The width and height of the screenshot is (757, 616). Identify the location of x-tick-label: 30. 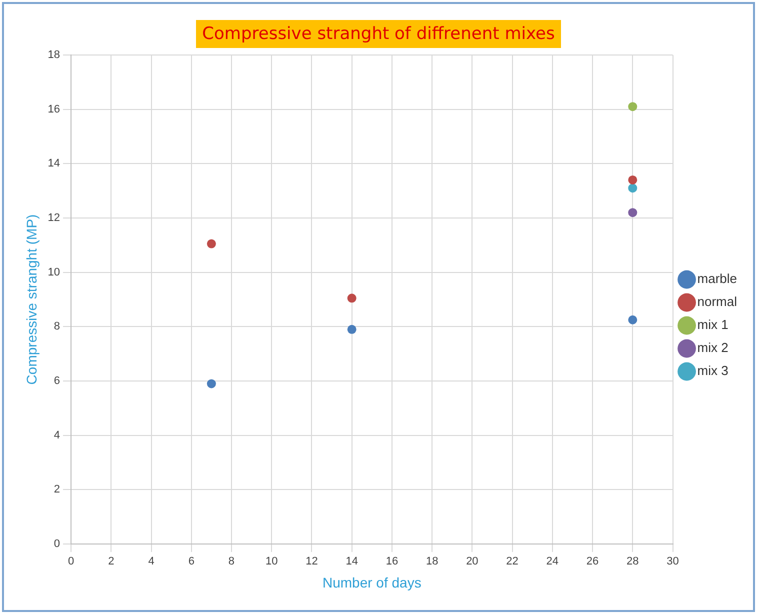
(672, 562).